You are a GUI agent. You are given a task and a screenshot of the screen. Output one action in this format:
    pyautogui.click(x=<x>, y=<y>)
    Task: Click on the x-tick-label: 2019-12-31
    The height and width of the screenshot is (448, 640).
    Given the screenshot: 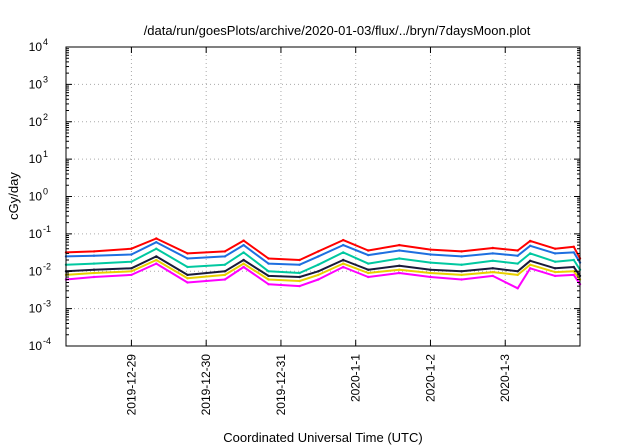 What is the action you would take?
    pyautogui.click(x=281, y=385)
    